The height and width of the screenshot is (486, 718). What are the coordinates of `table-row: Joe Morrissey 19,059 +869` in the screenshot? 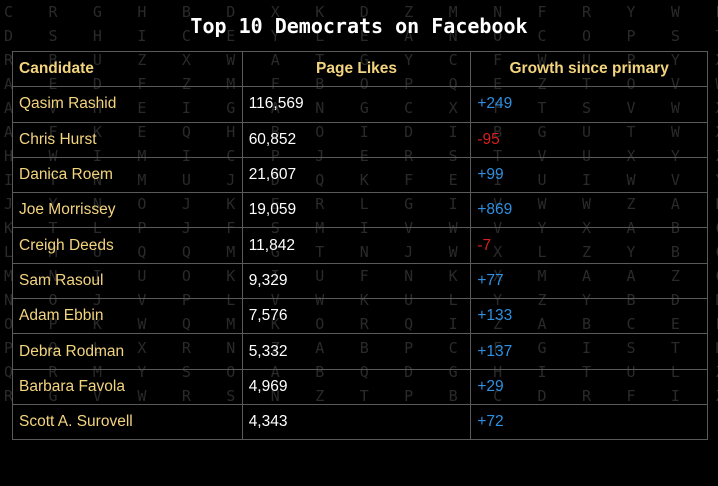 It's located at (360, 210).